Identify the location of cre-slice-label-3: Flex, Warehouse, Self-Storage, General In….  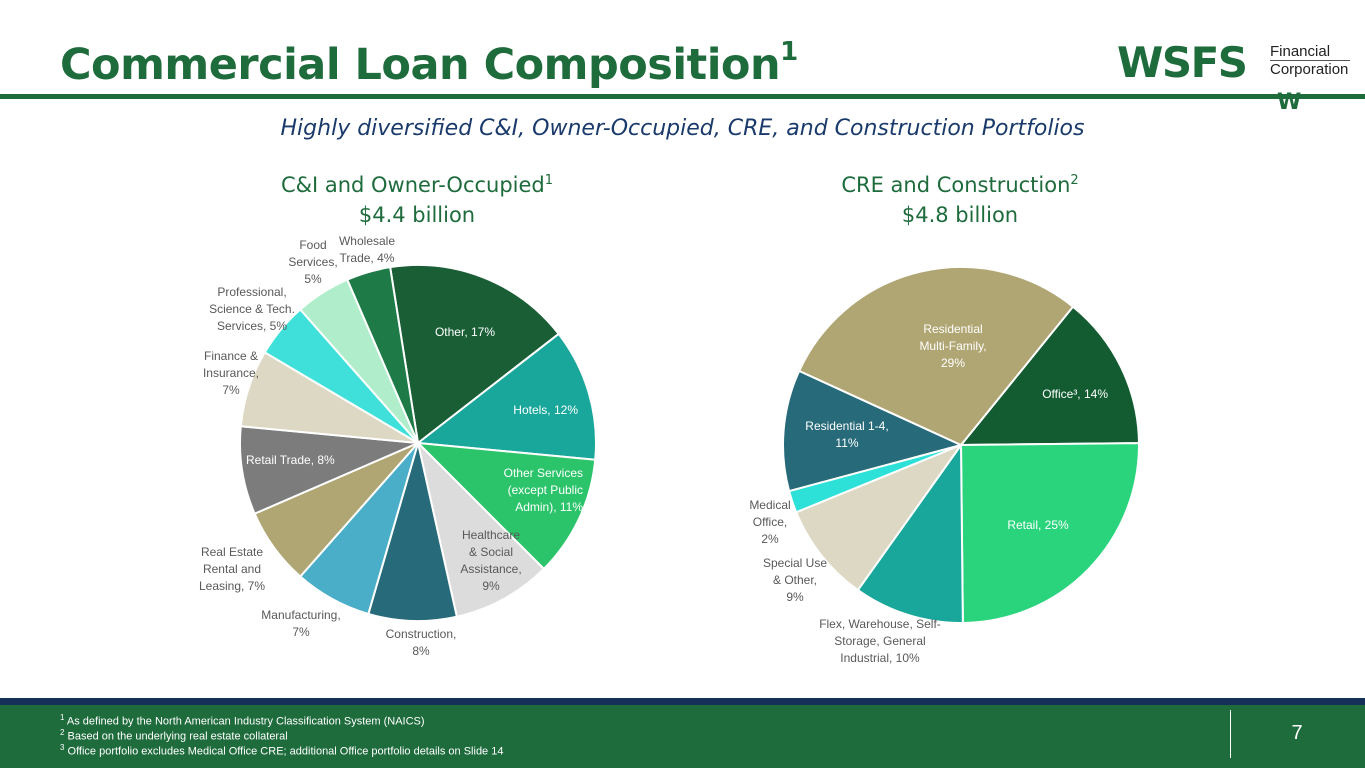
(880, 641).